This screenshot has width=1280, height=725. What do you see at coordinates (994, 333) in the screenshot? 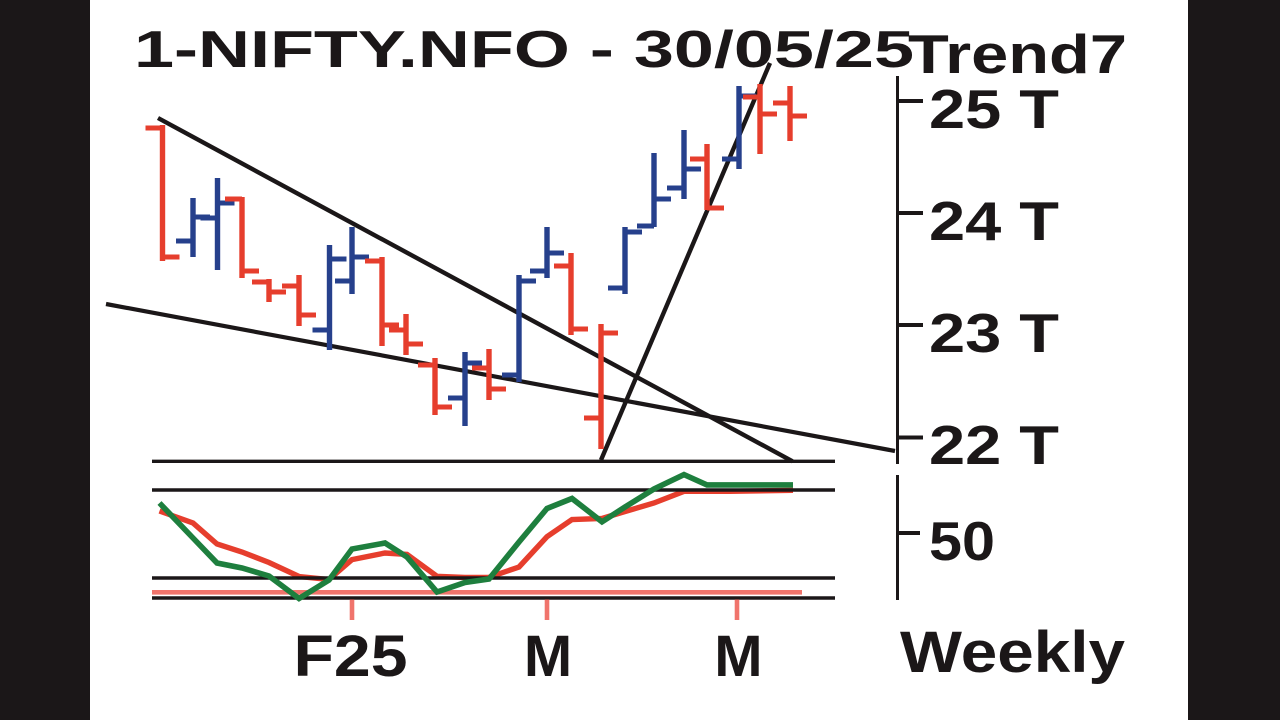
I see `svg-text: 23 T` at bounding box center [994, 333].